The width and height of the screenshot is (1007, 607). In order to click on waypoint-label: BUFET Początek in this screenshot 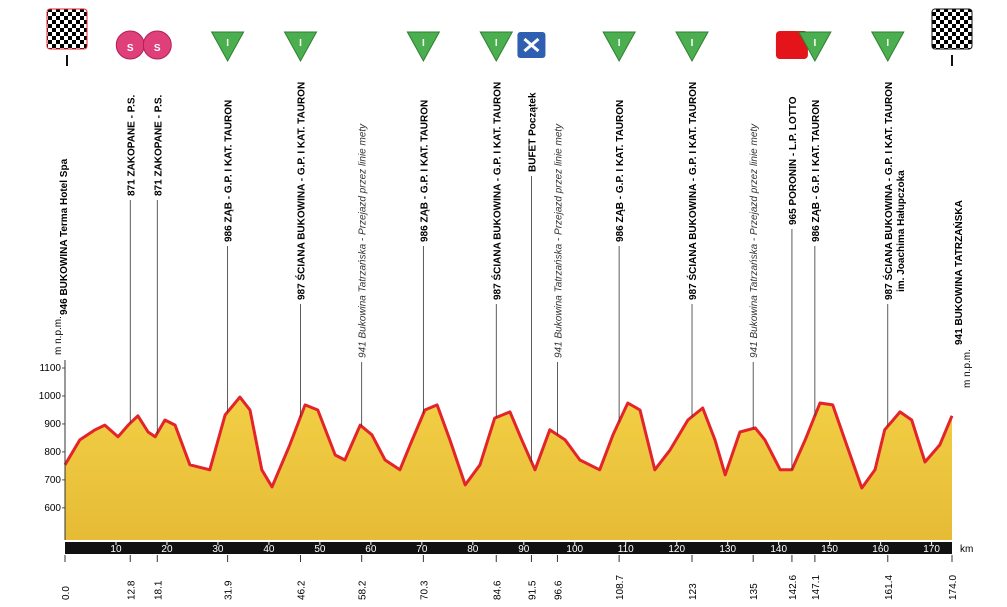, I will do `click(532, 132)`.